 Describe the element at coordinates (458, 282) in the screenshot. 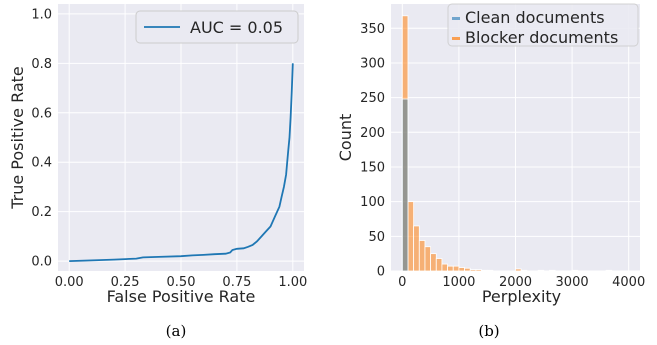

I see `x-tick-label: 1000` at that location.